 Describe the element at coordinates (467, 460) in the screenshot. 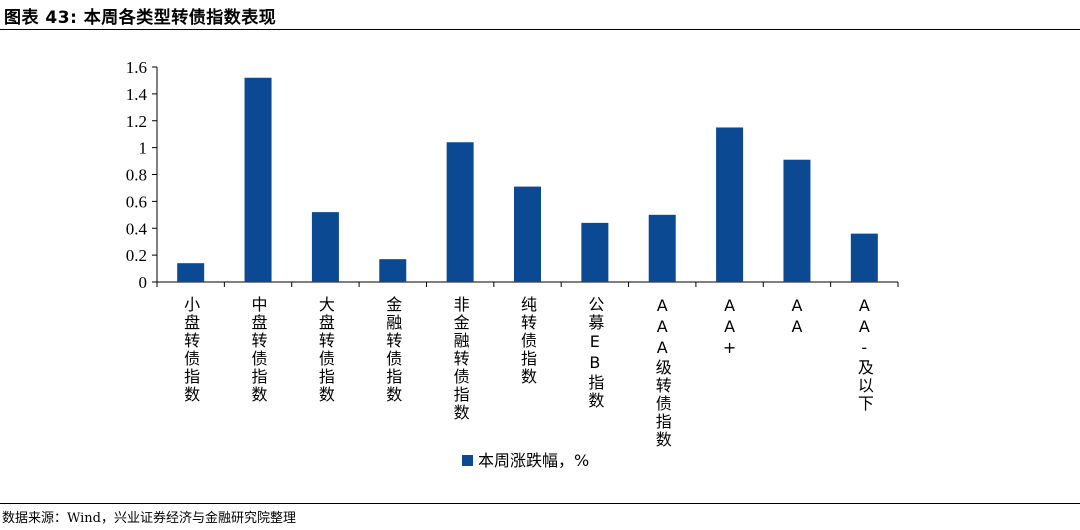

I see `legend-swatch` at that location.